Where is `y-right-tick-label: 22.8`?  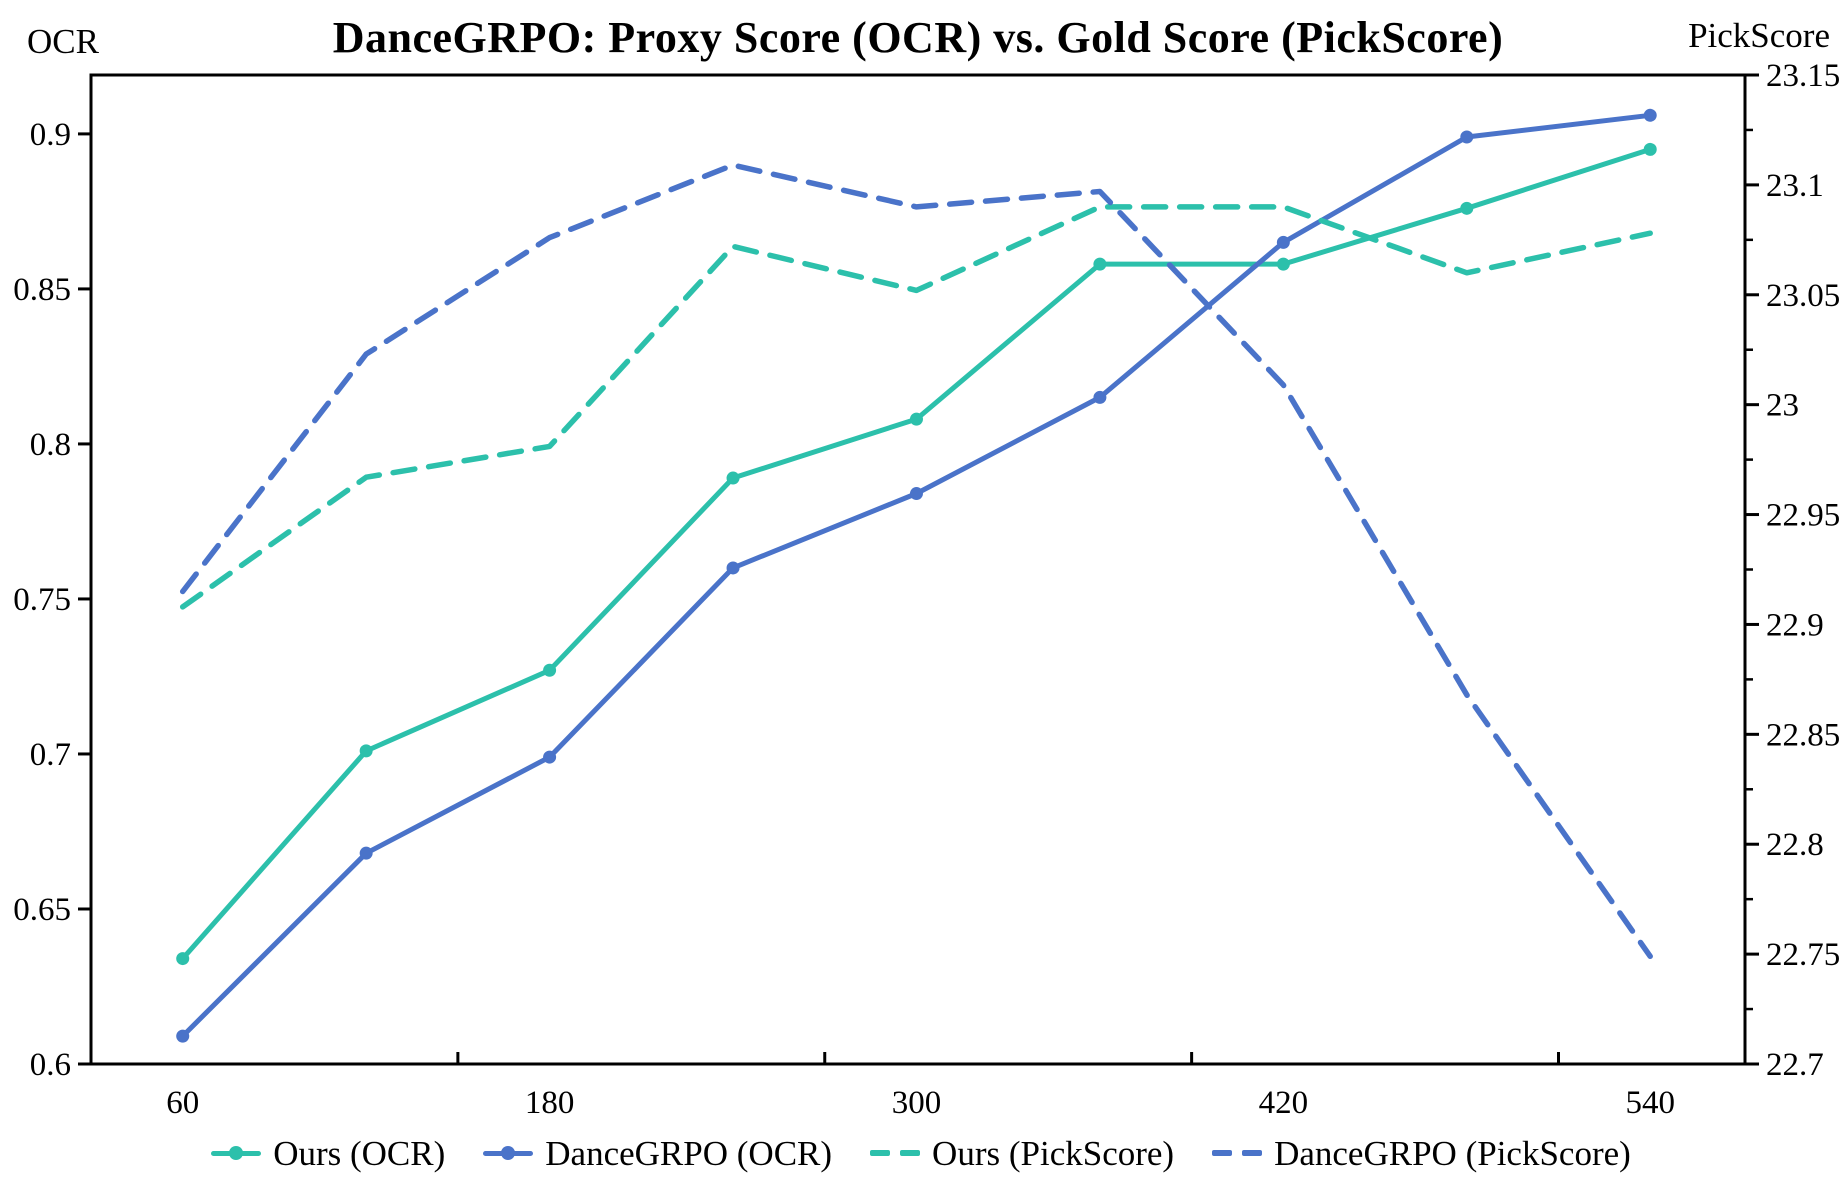 y-right-tick-label: 22.8 is located at coordinates (1795, 845).